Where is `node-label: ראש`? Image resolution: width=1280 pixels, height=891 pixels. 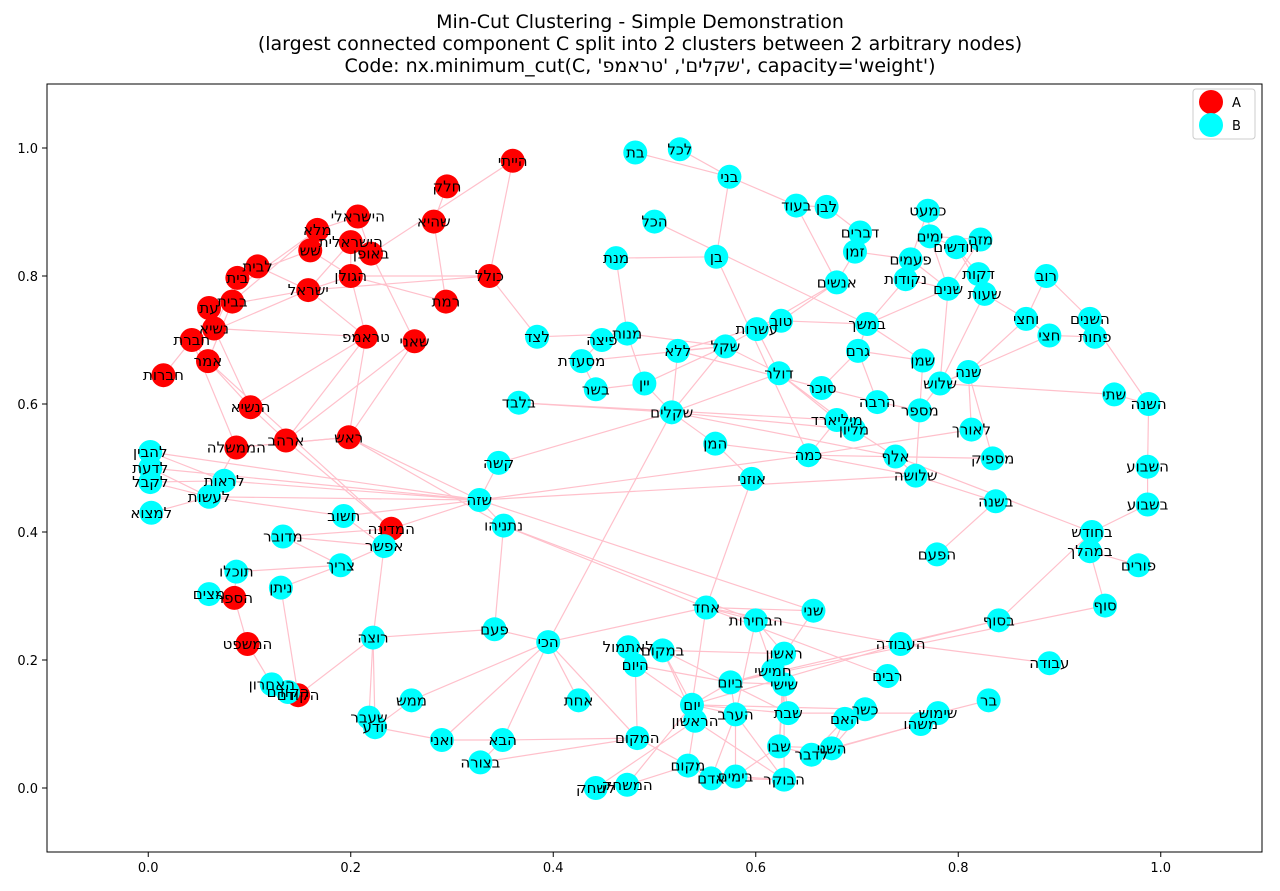 node-label: ראש is located at coordinates (348, 437).